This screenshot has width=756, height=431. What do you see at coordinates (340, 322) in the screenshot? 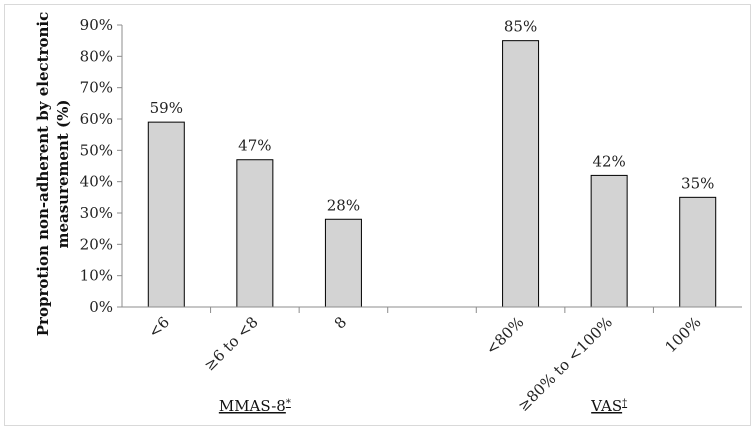
I see `x-tick-label: 8` at bounding box center [340, 322].